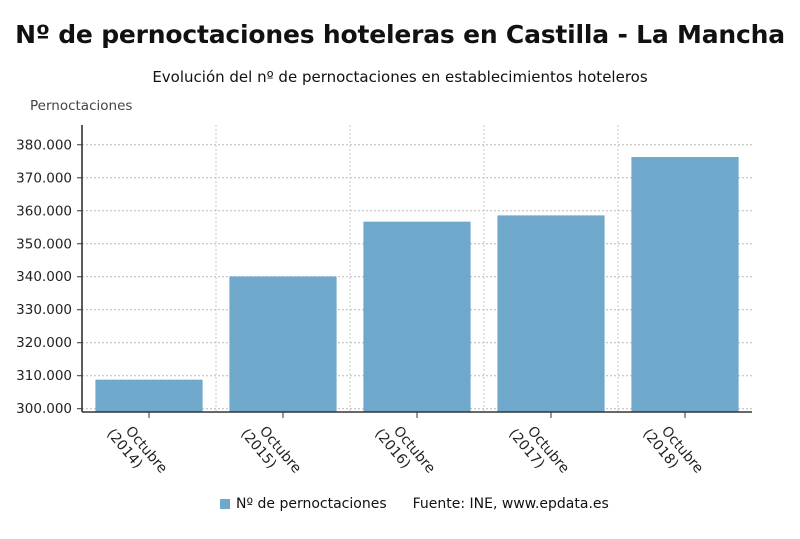 This screenshot has width=800, height=539. What do you see at coordinates (225, 504) in the screenshot?
I see `legend-swatch` at bounding box center [225, 504].